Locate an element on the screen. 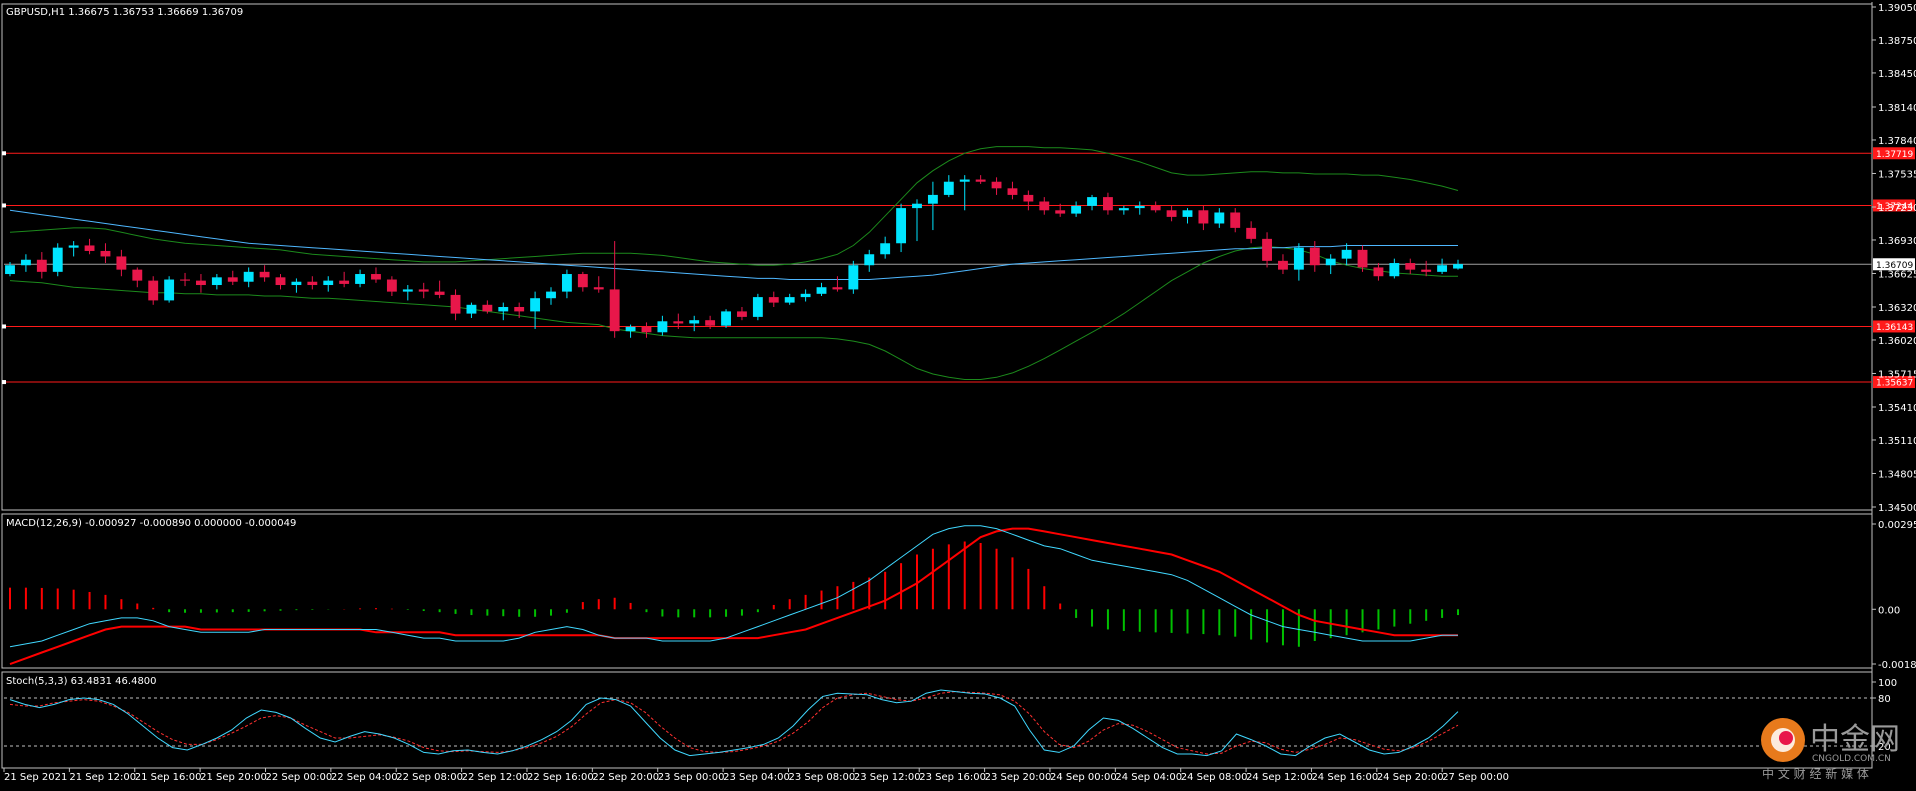 This screenshot has width=1916, height=791. stochastic-axis: 100 80 20 is located at coordinates (1884, 715).